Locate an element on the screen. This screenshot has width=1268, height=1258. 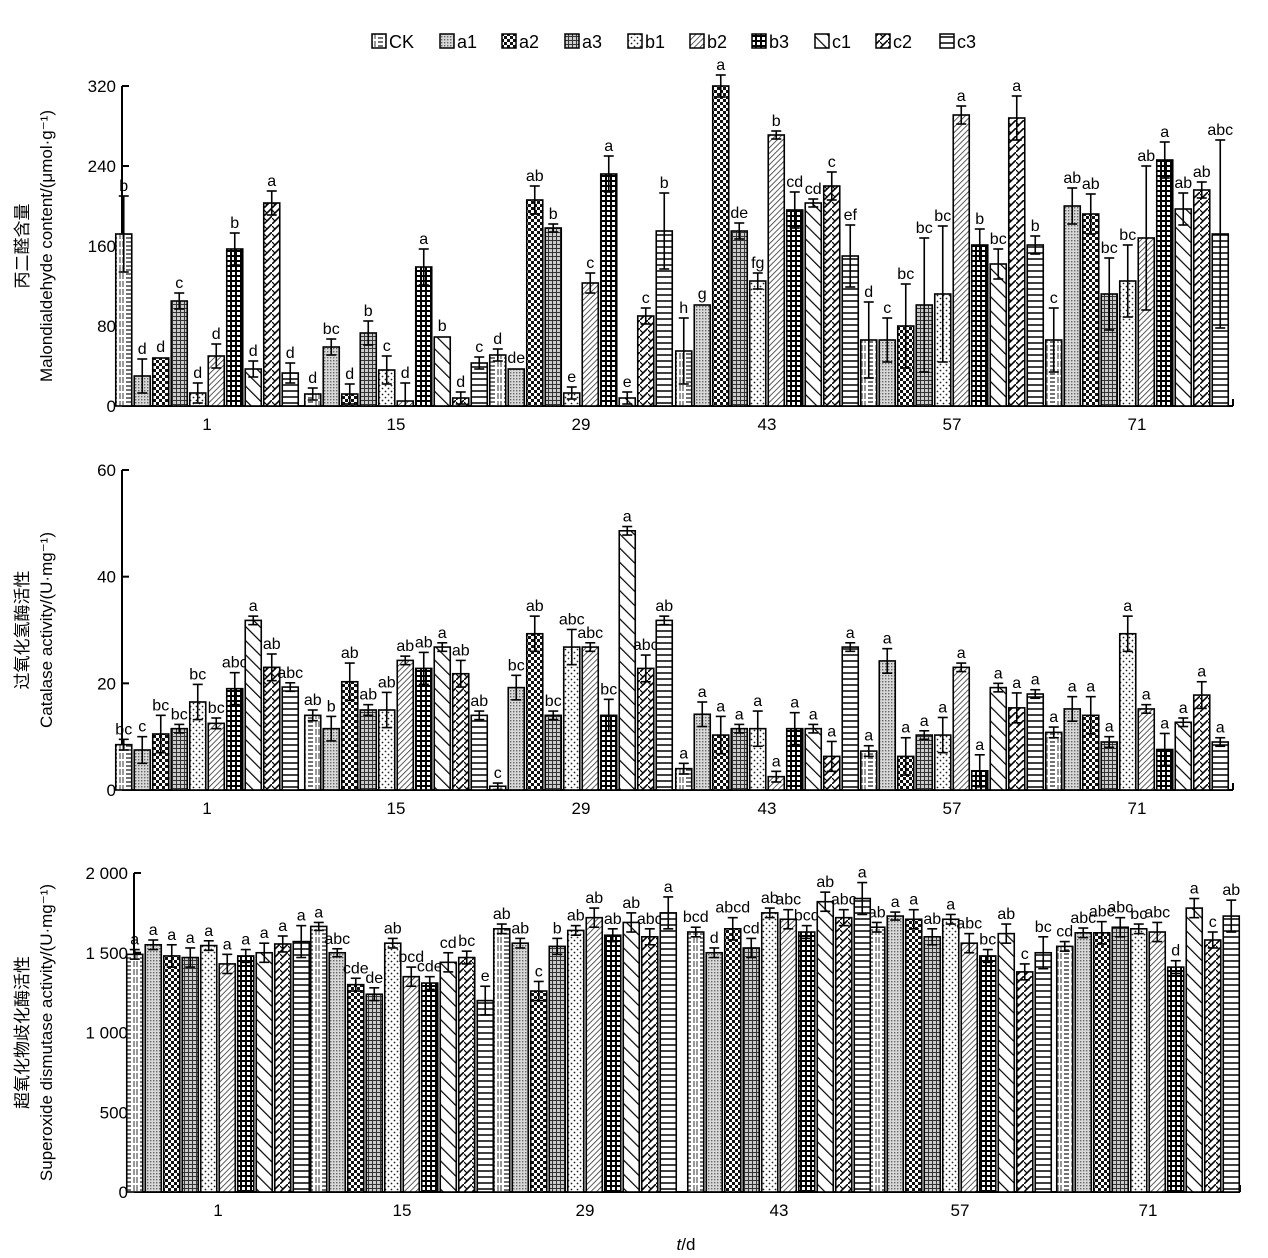
x-axis-var: t is located at coordinates (680, 1244).